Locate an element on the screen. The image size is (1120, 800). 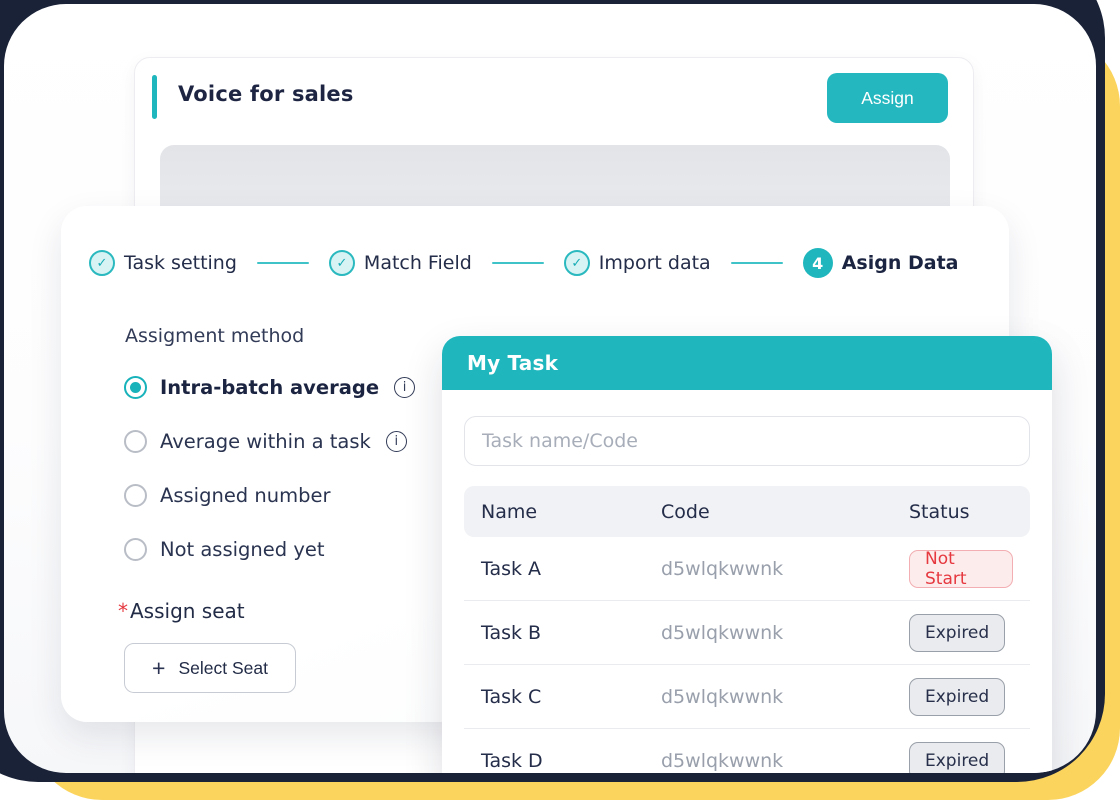
radio-selected-icon is located at coordinates (135, 387).